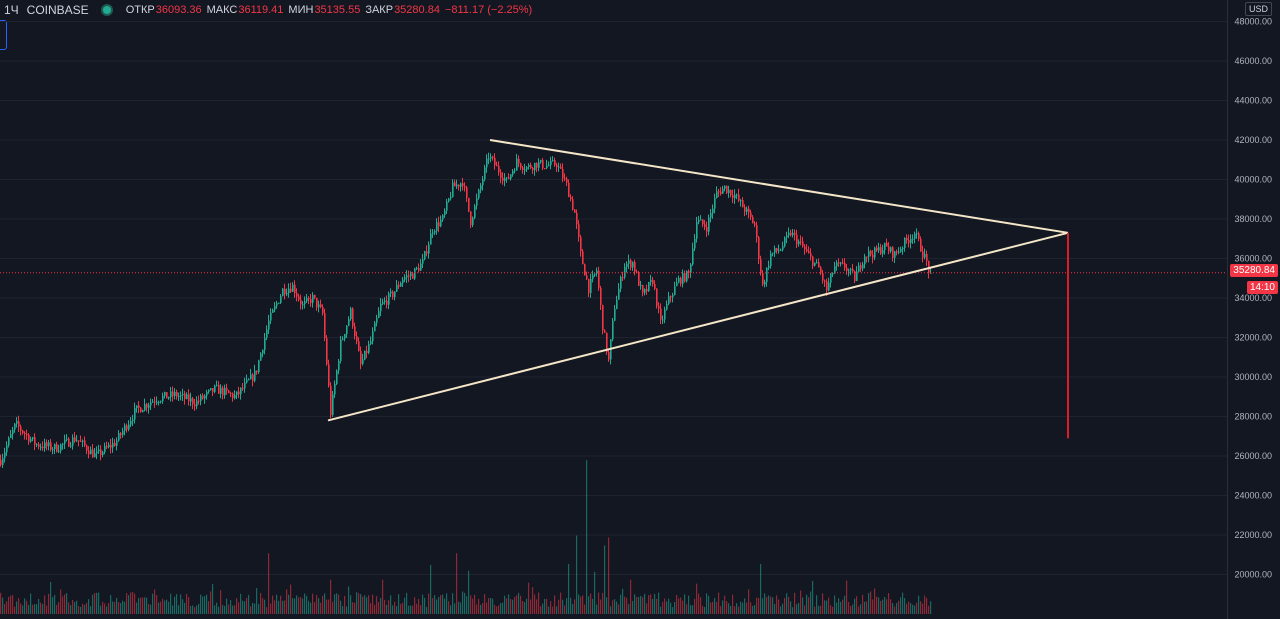 This screenshot has width=1280, height=619. Describe the element at coordinates (1253, 309) in the screenshot. I see `price-axis: USD 35280.84 14:10` at that location.